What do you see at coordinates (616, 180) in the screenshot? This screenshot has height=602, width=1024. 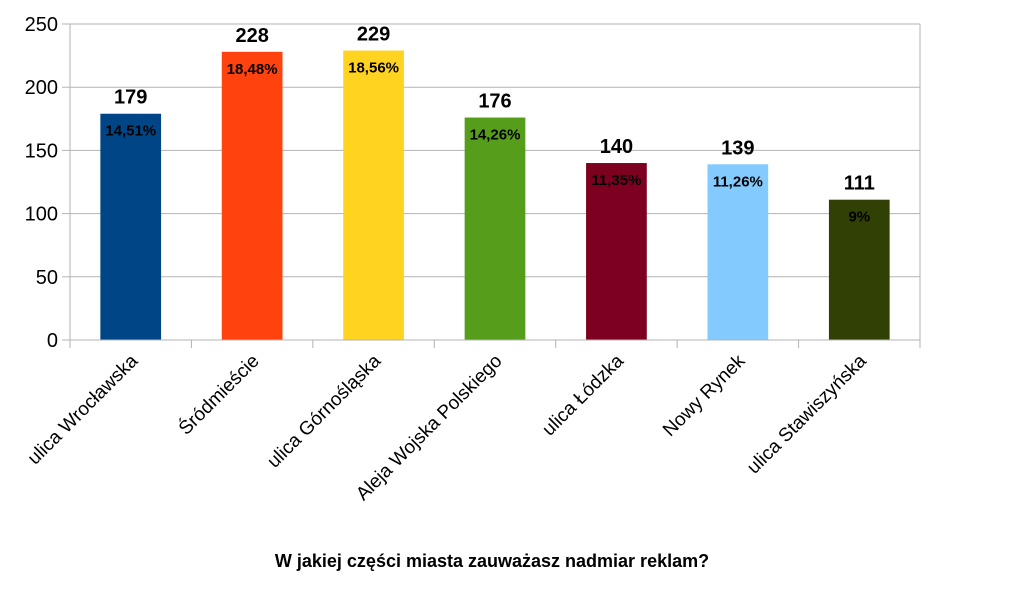 I see `bar-percent-label: 11,35%` at bounding box center [616, 180].